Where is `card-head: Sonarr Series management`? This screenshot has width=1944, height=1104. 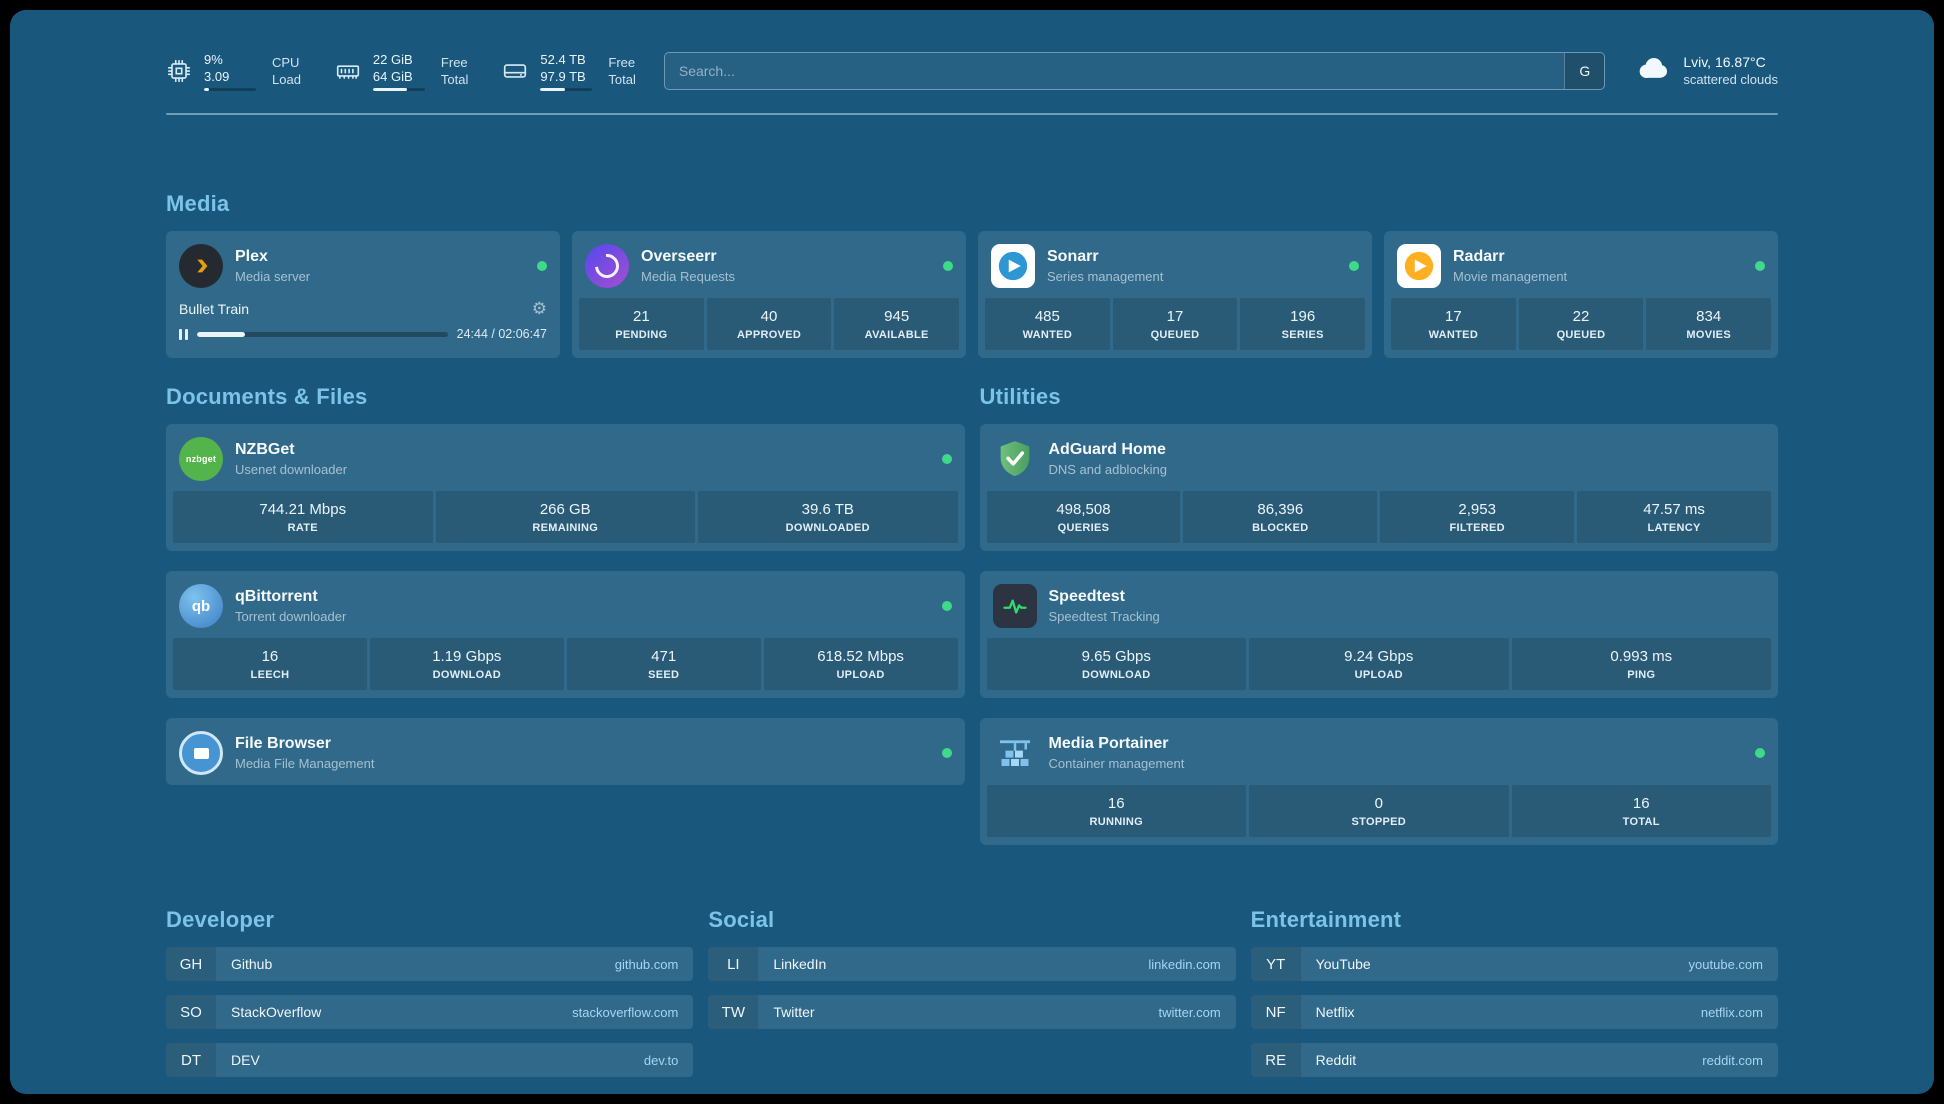 card-head: Sonarr Series management is located at coordinates (1175, 264).